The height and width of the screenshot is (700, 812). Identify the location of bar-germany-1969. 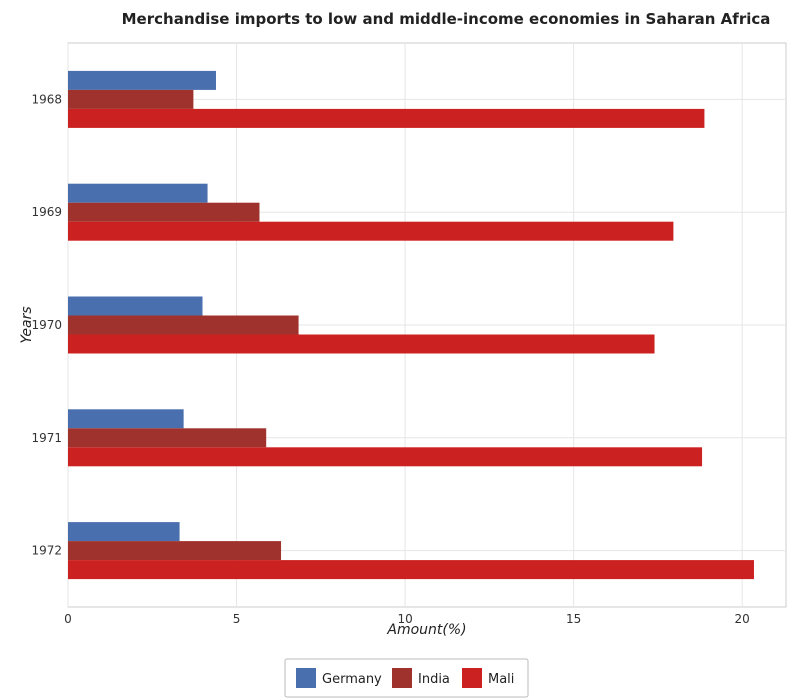
(138, 193).